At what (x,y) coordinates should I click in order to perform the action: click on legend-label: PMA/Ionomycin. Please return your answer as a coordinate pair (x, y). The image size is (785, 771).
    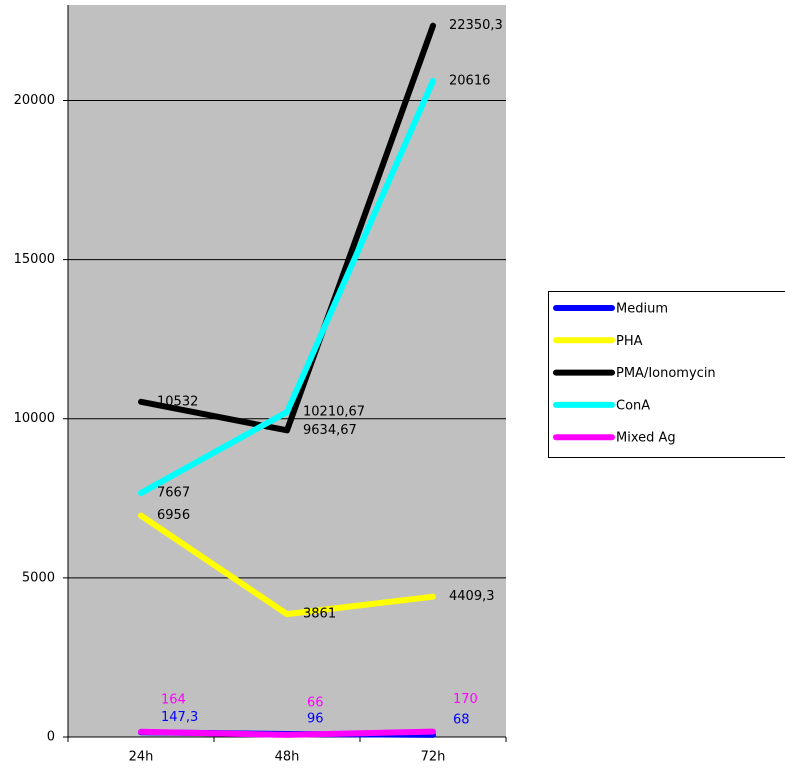
    Looking at the image, I should click on (666, 373).